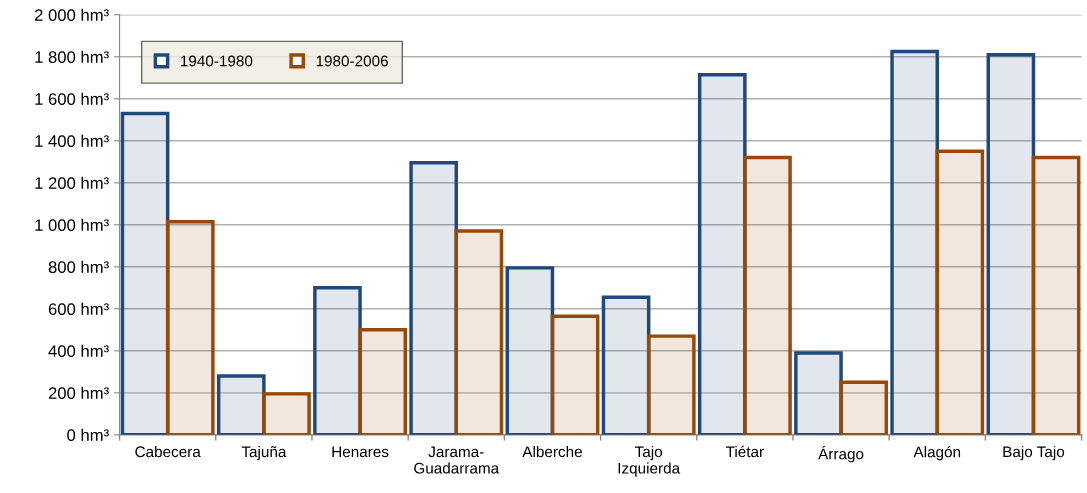  I want to click on y-tick-label: 800 hm³, so click(78, 267).